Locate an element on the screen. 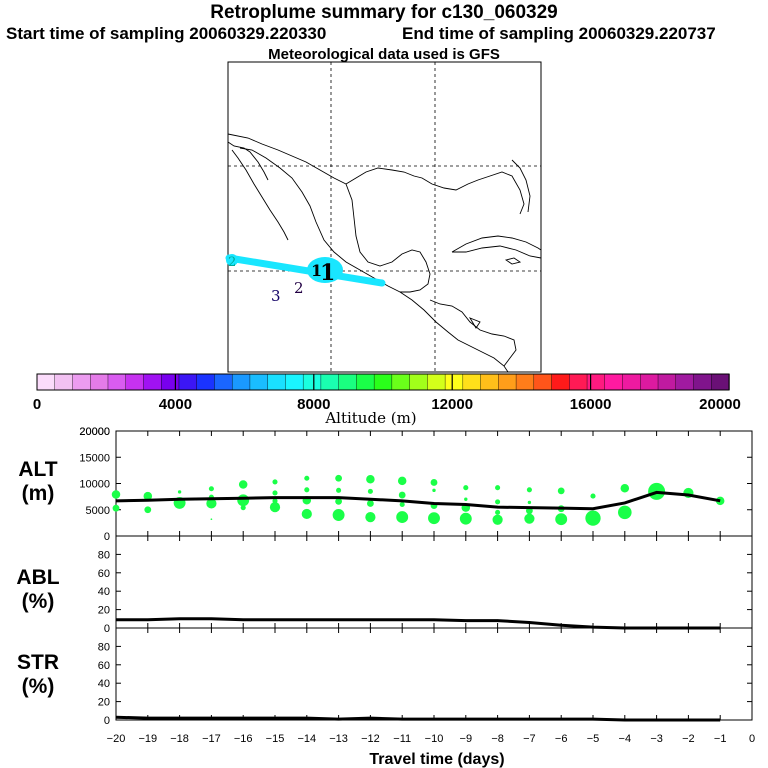 This screenshot has width=768, height=768. abl-panel-label-line1: ABL is located at coordinates (37, 577).